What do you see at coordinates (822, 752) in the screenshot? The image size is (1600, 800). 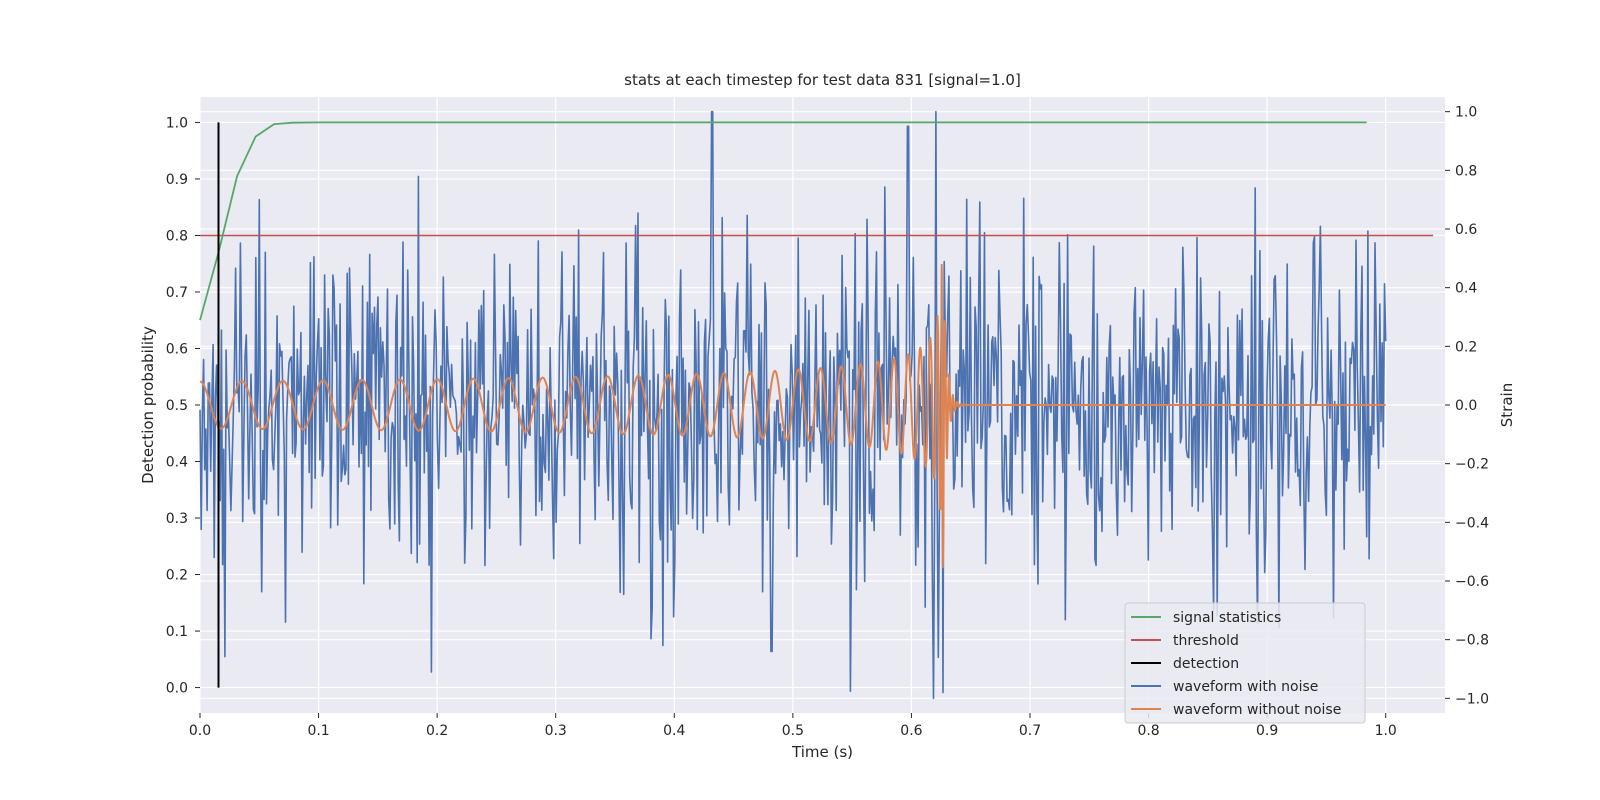 I see `x-axis-label: Time (s)` at bounding box center [822, 752].